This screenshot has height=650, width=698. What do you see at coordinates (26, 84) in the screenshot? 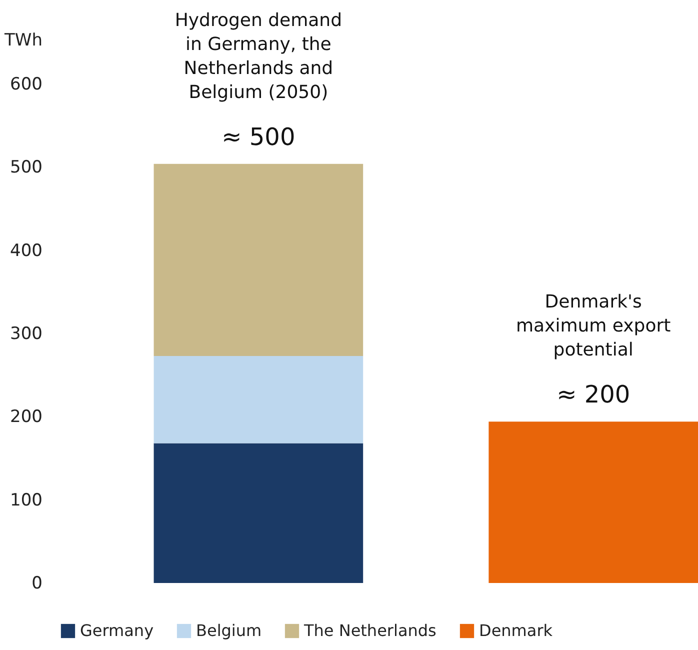
I see `y-tick-label: 600` at bounding box center [26, 84].